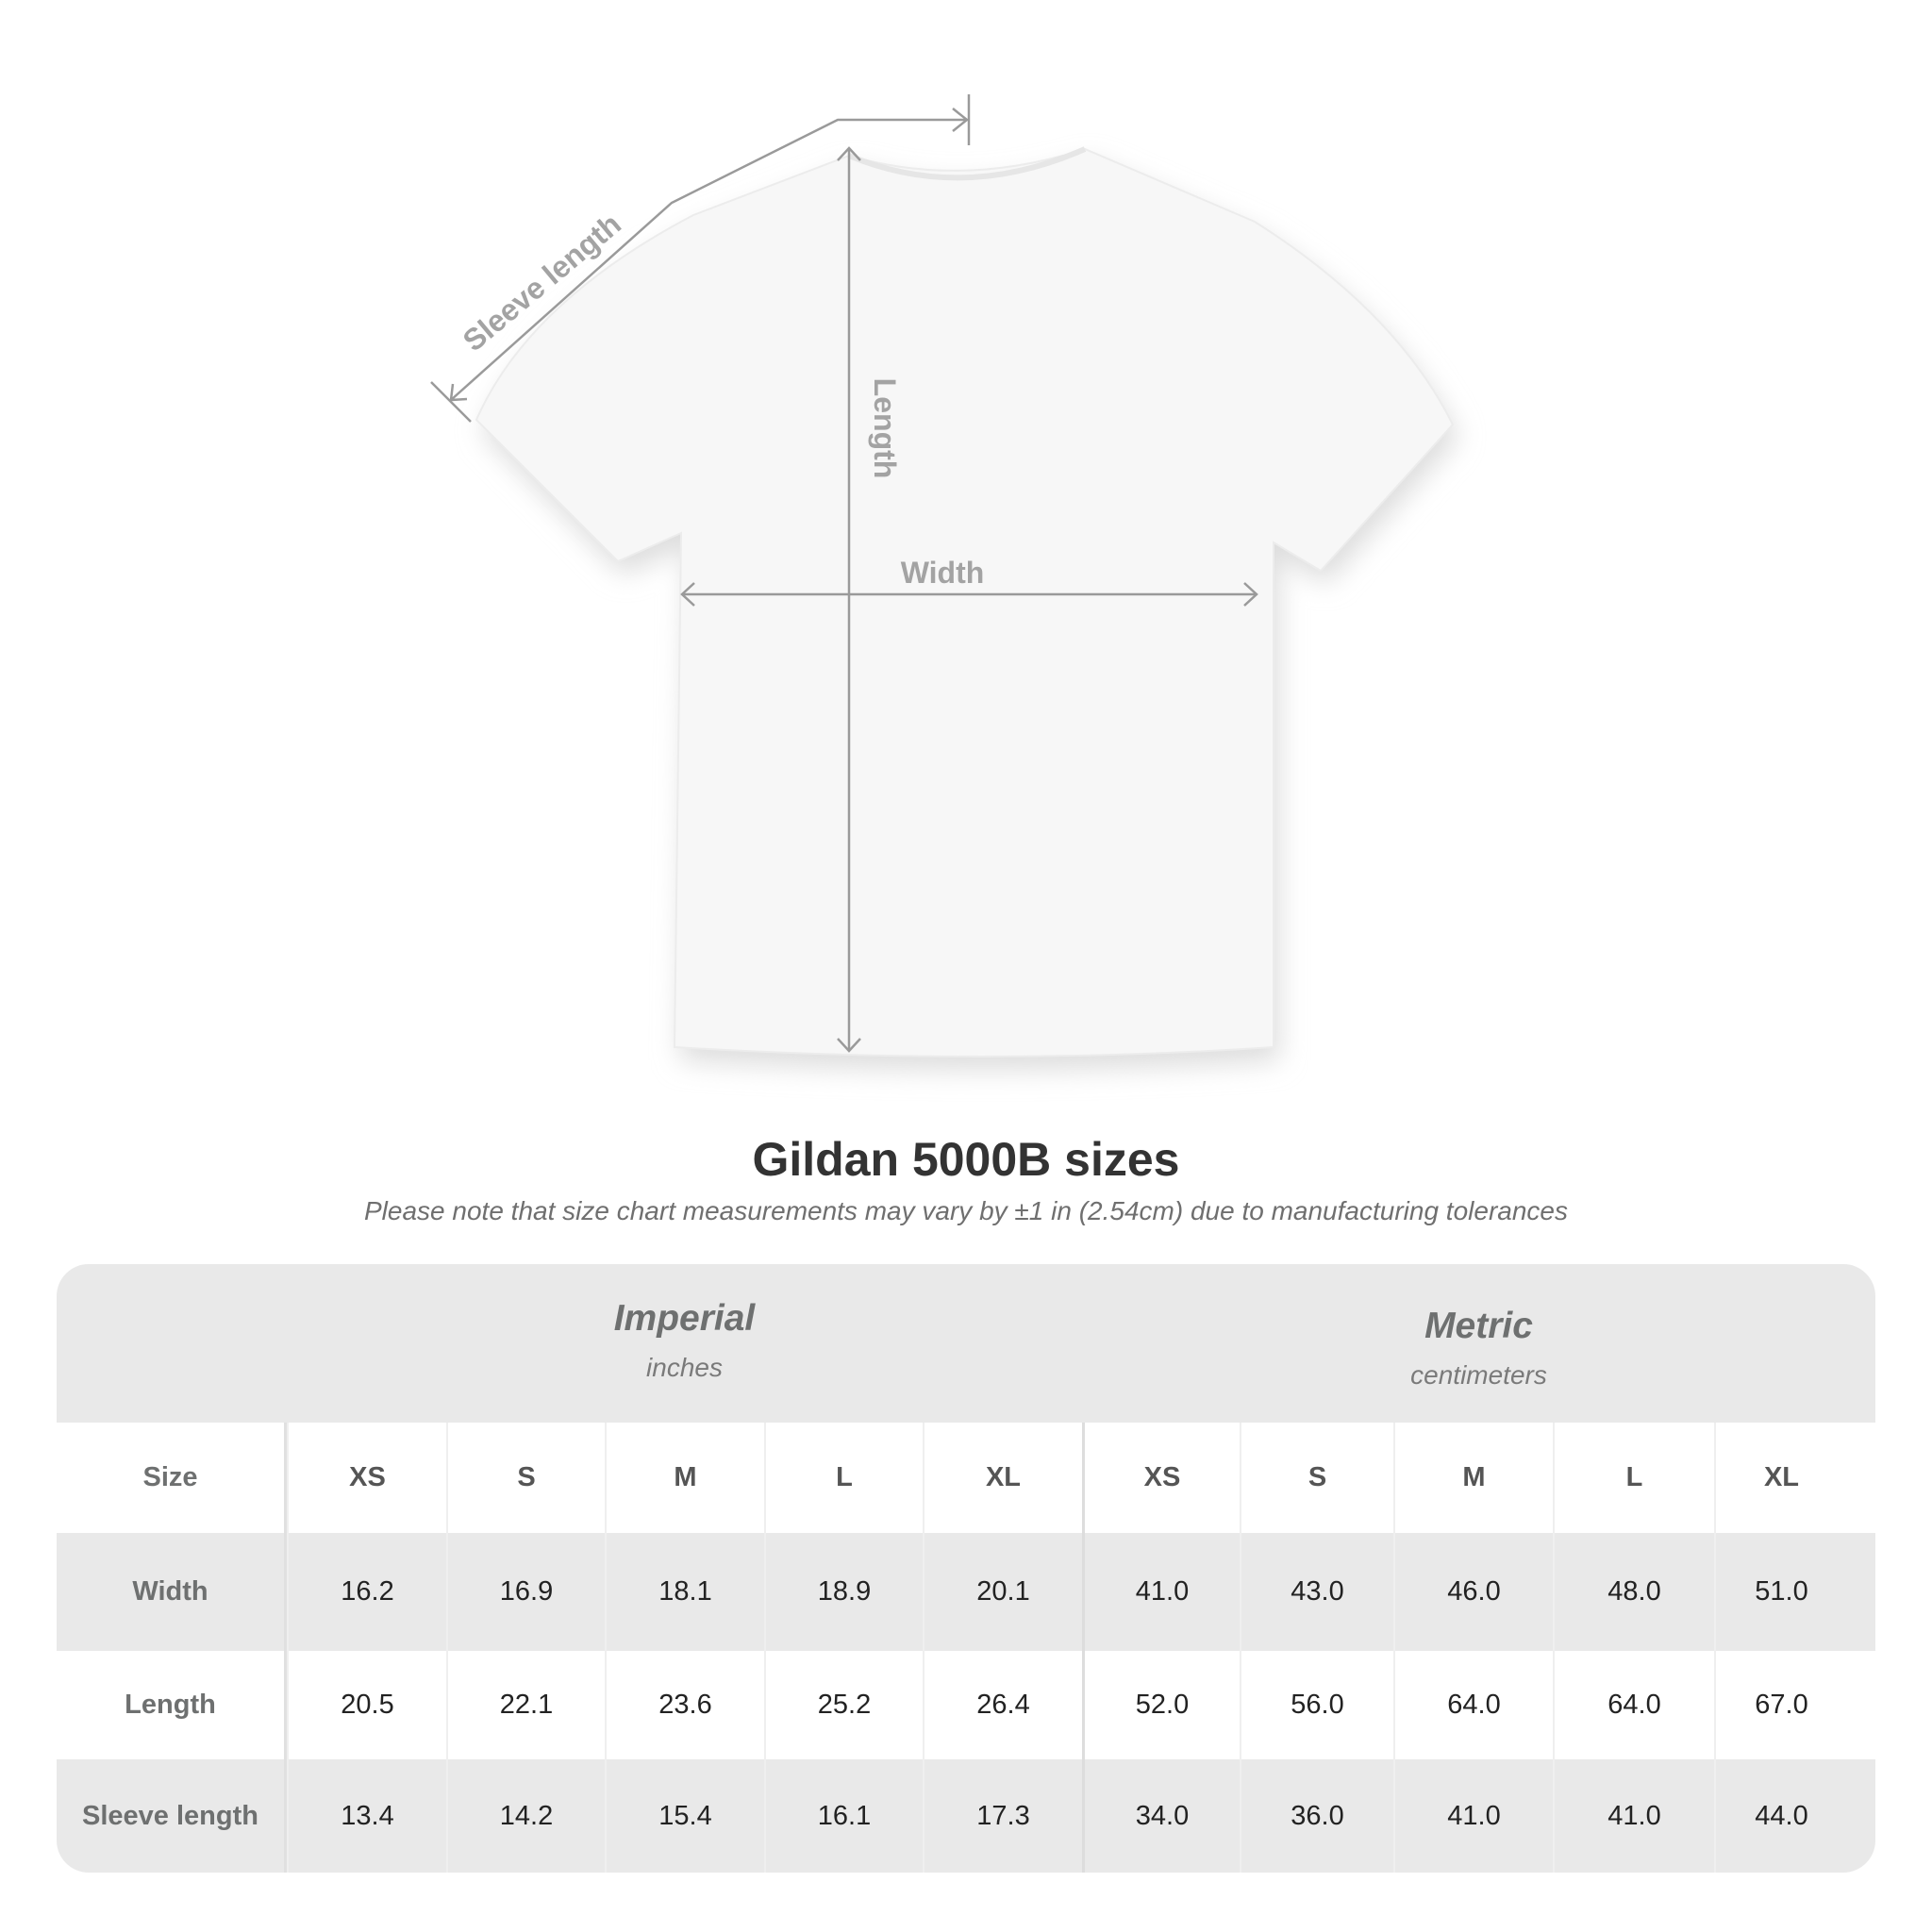  What do you see at coordinates (943, 573) in the screenshot?
I see `width-label: Width` at bounding box center [943, 573].